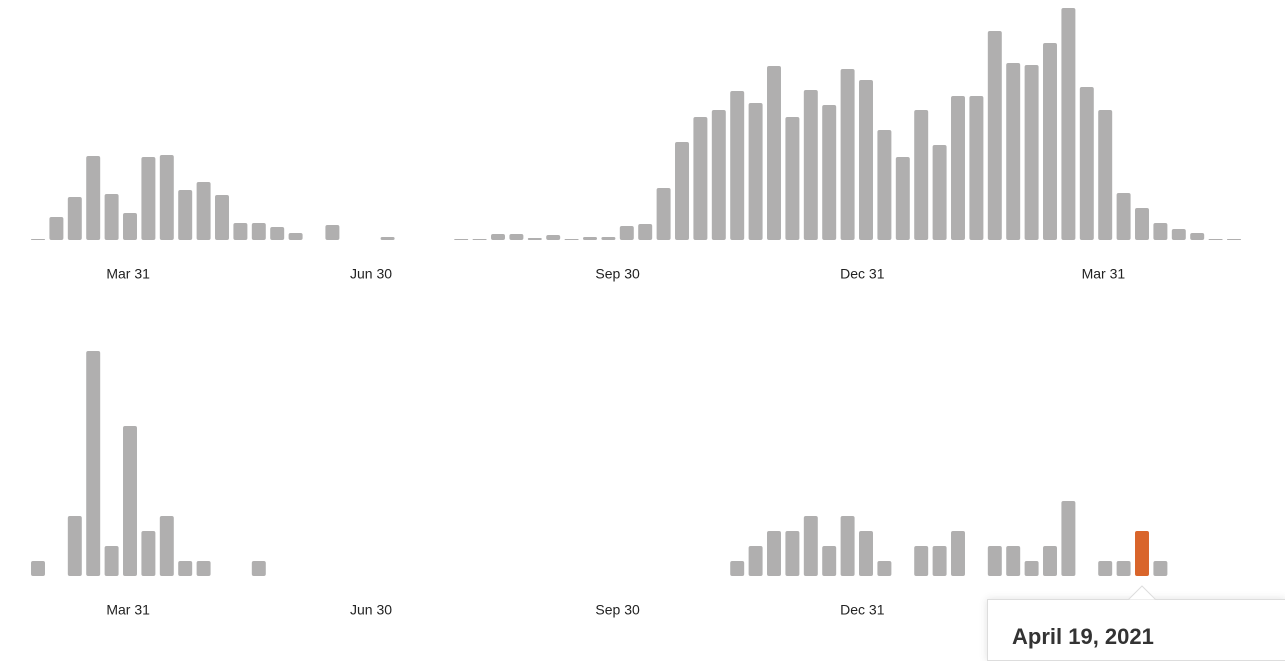 The height and width of the screenshot is (661, 1285). I want to click on tooltip-title: April 19, 2021, so click(1083, 636).